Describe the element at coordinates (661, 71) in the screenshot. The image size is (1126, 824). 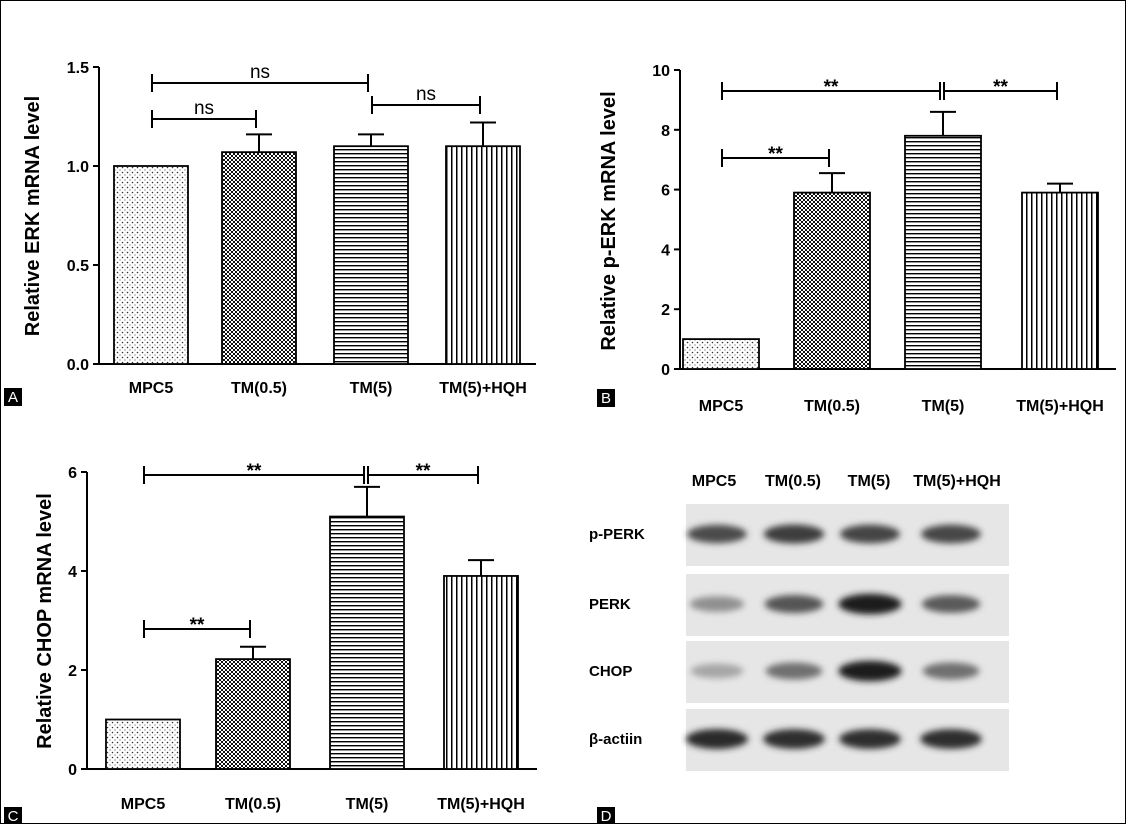
I see `y-tick-label: 10` at that location.